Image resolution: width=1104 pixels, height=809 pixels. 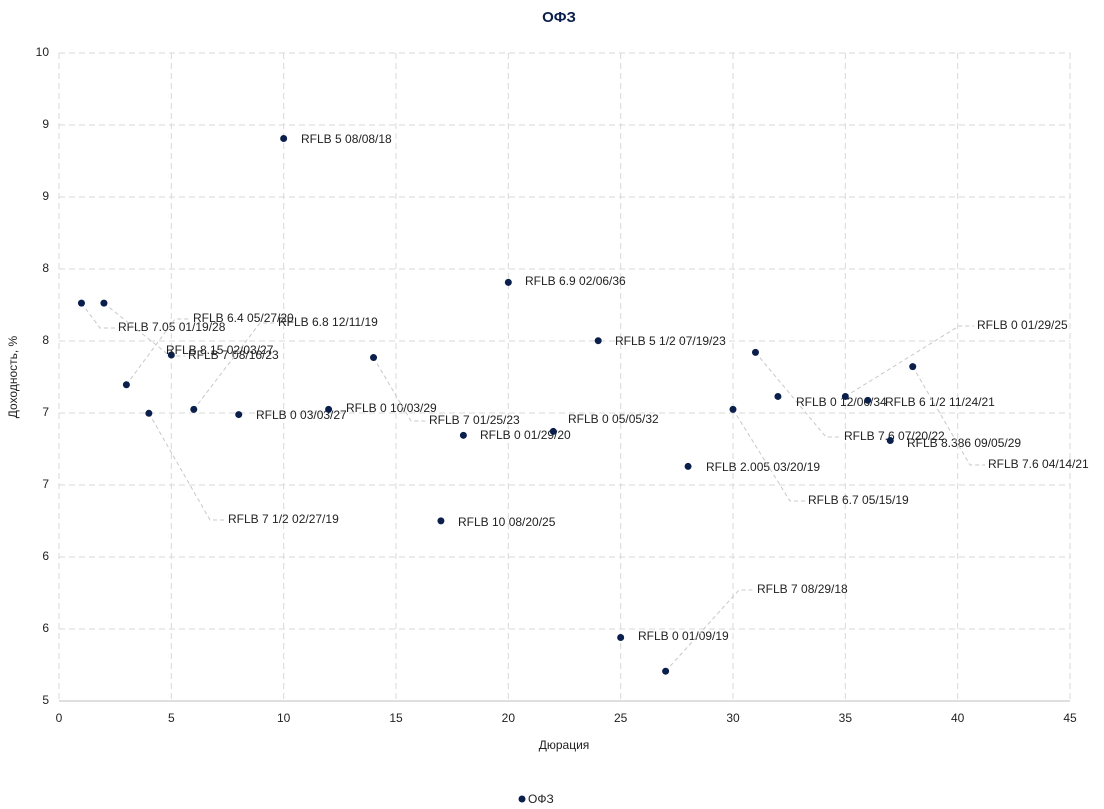 I want to click on point-label: RFLB 7.6 07/20/22, so click(x=894, y=436).